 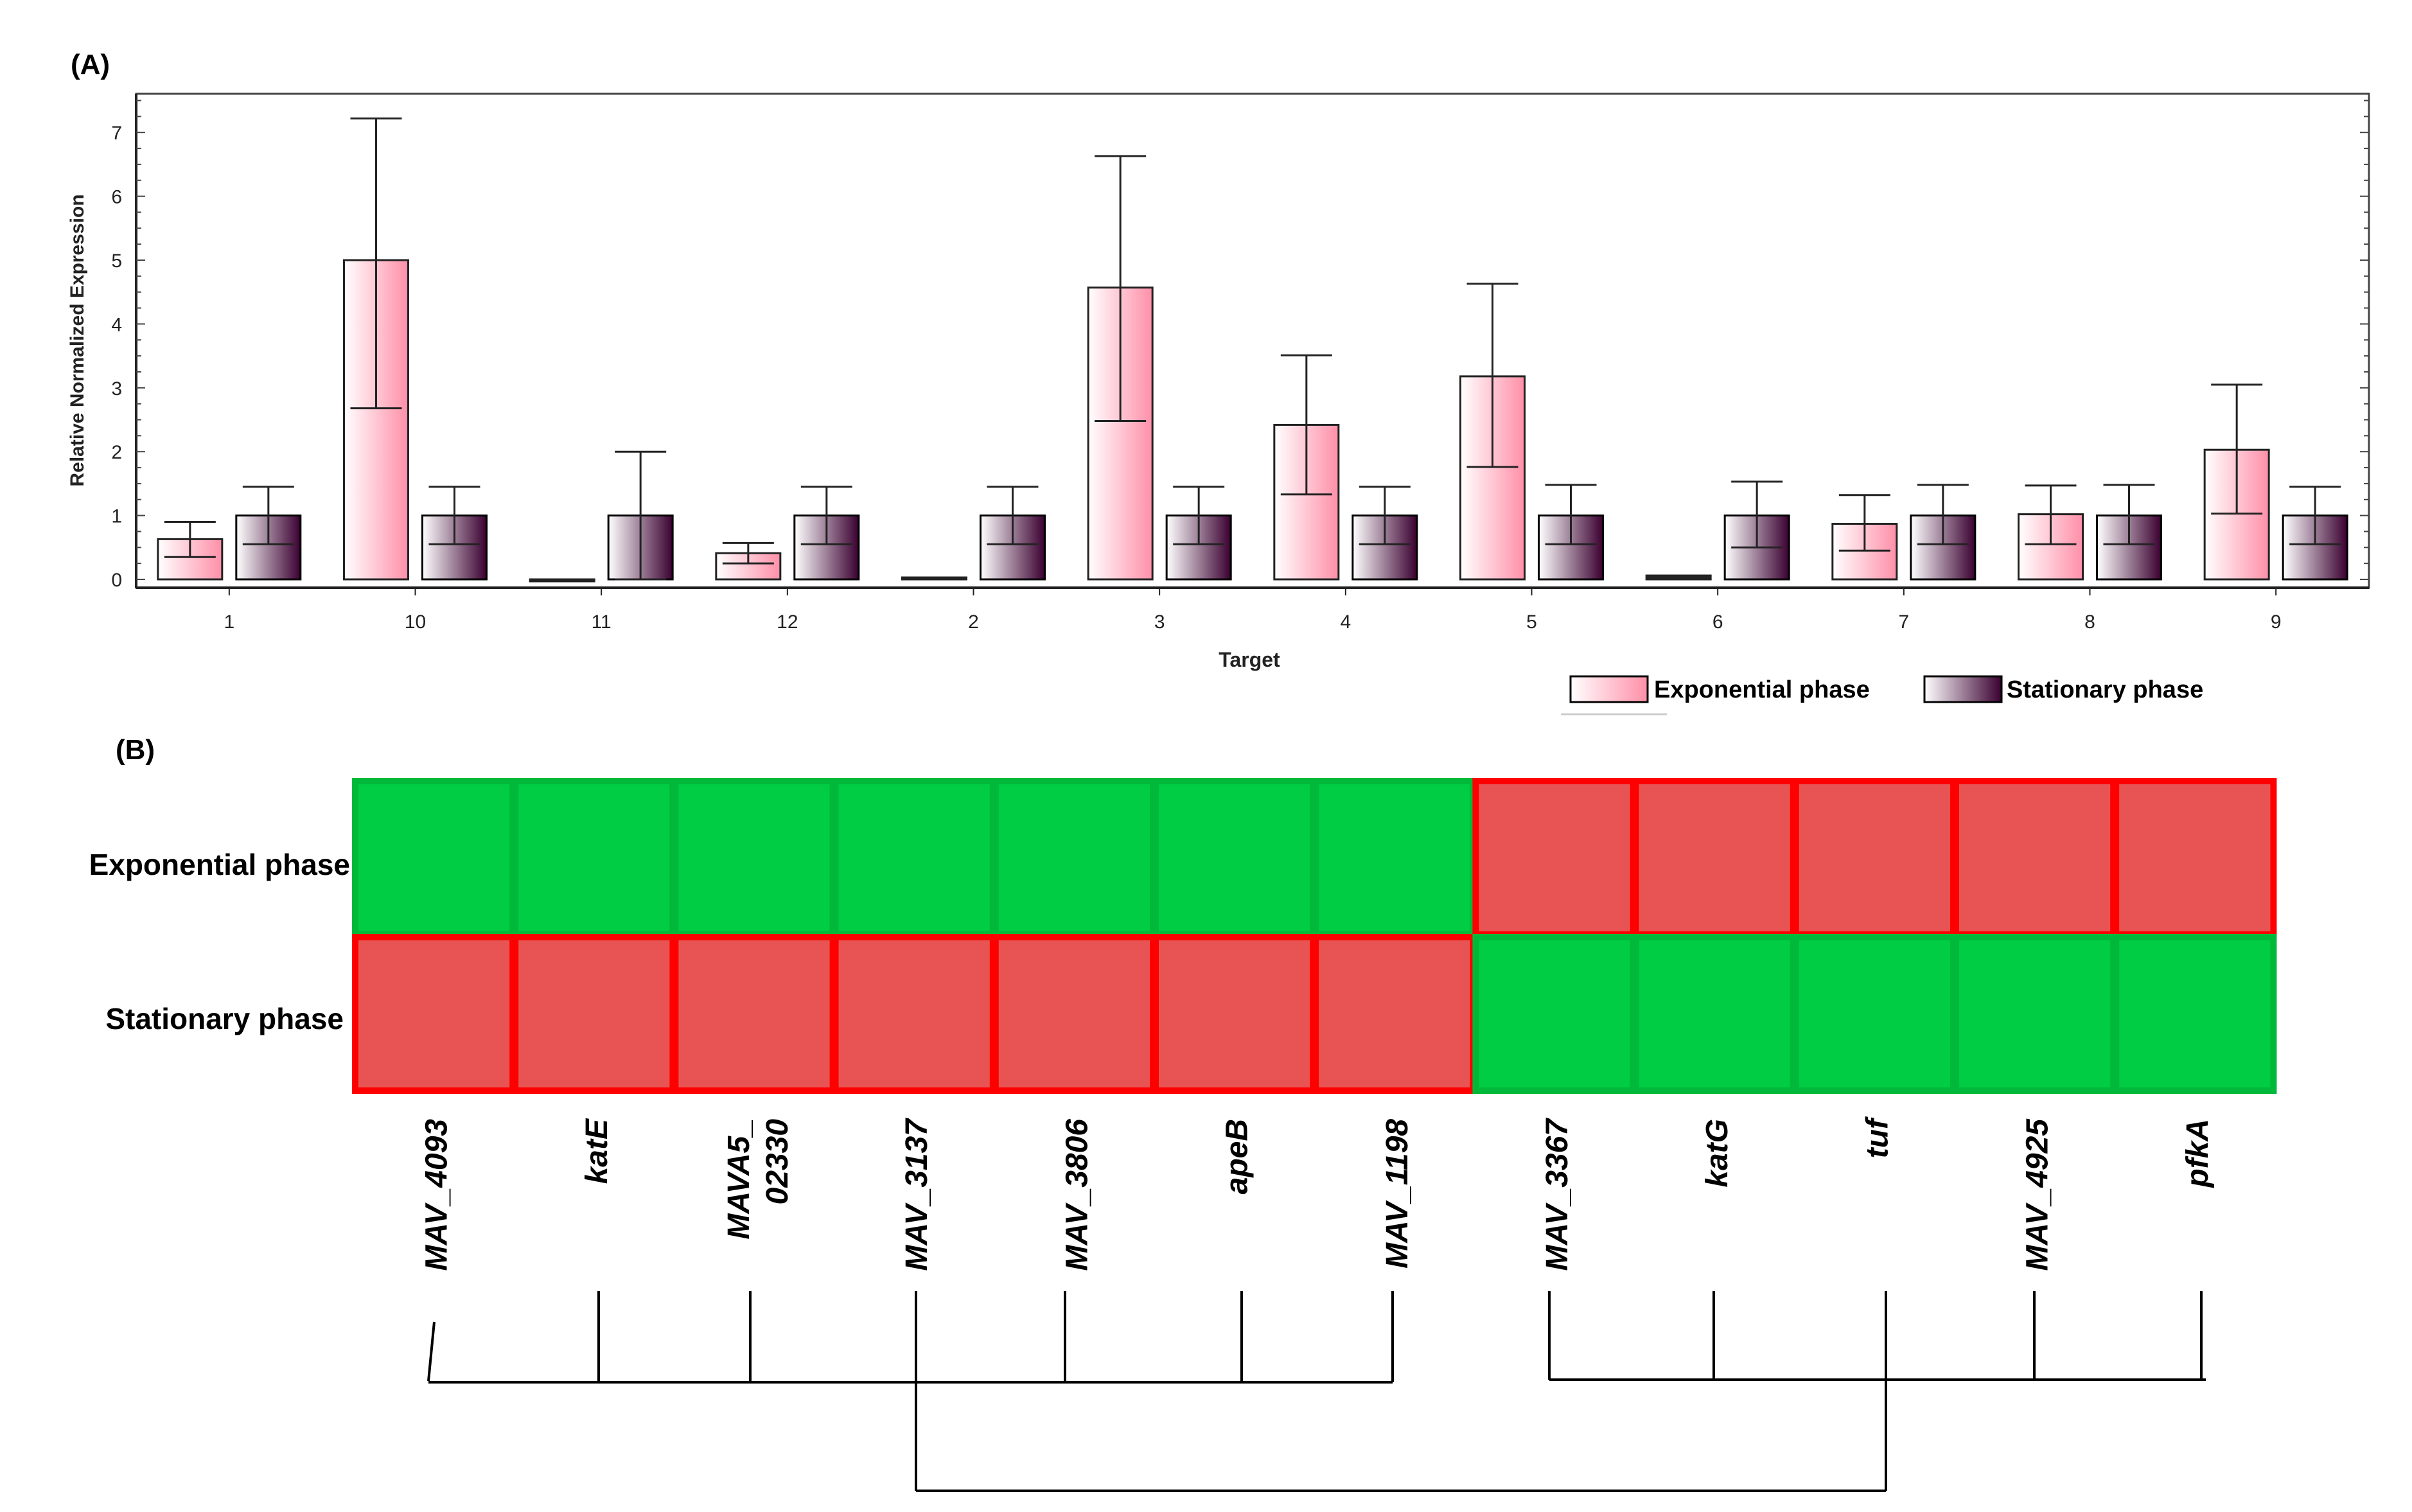 What do you see at coordinates (77, 340) in the screenshot?
I see `y-axis-title: Relative Normalized Expression` at bounding box center [77, 340].